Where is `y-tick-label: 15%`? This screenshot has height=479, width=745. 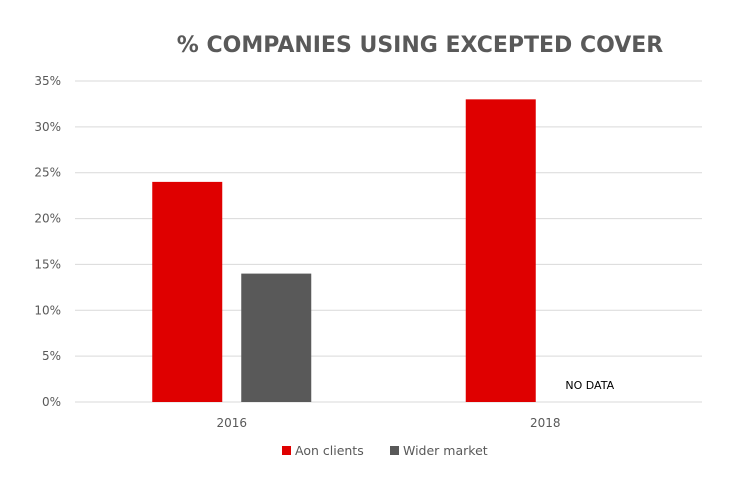
y-tick-label: 15% is located at coordinates (47, 264).